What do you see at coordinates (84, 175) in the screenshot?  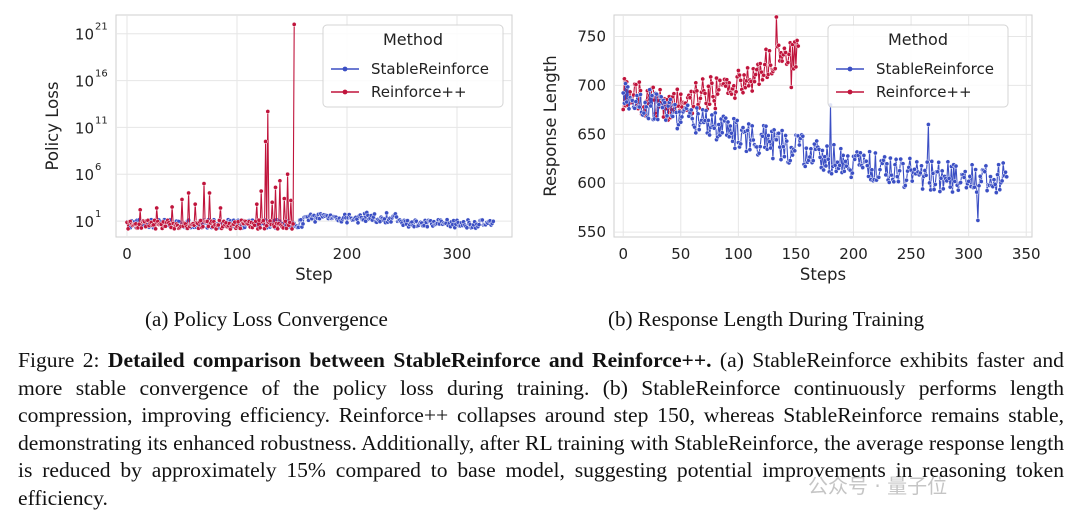 I see `y-tick-label: 10` at bounding box center [84, 175].